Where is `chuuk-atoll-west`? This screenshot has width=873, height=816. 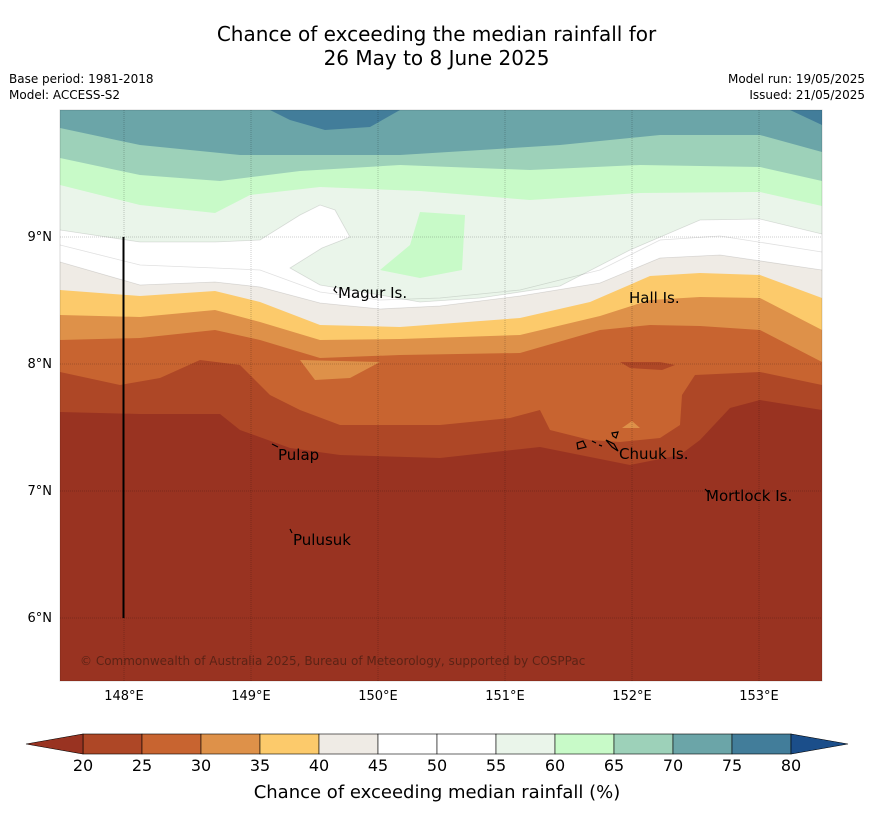 chuuk-atoll-west is located at coordinates (581, 445).